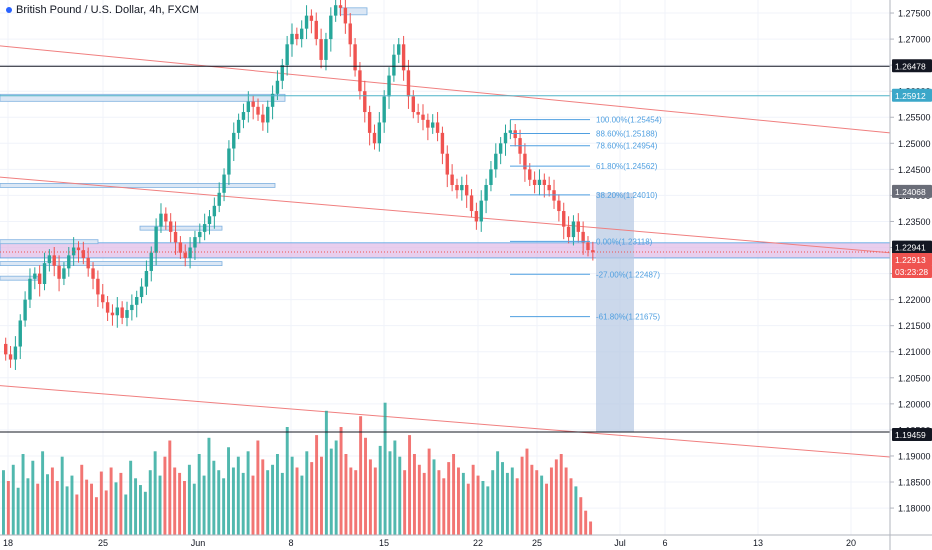  Describe the element at coordinates (478, 543) in the screenshot. I see `x-tick-label: 22` at that location.